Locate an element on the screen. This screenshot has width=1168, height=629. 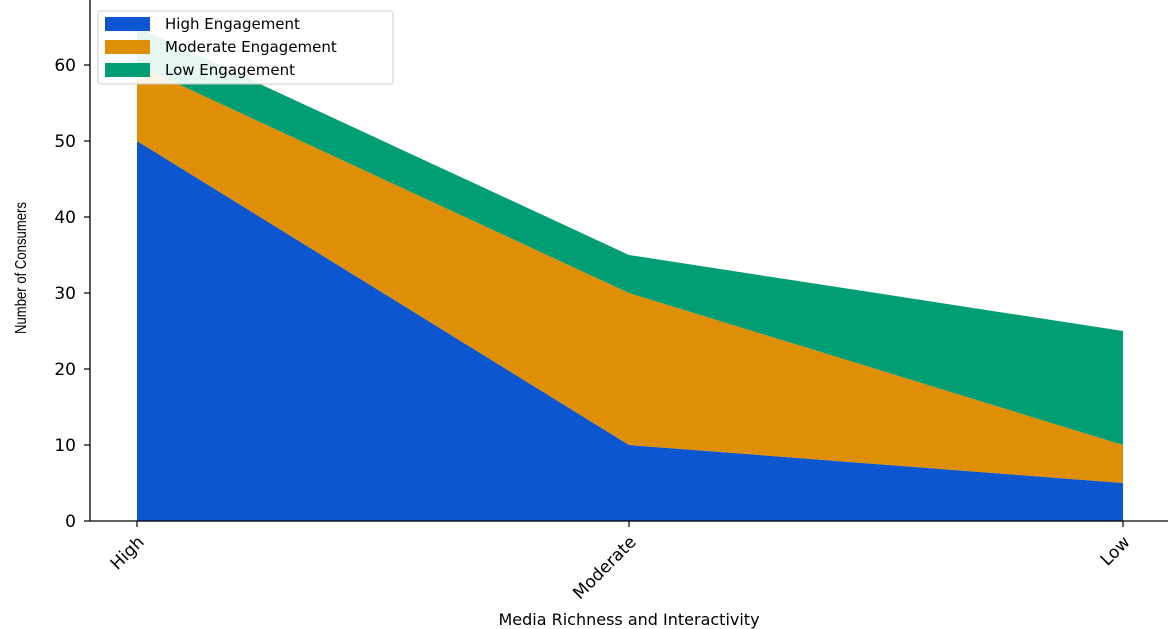
x-tick-label-2: Low is located at coordinates (1116, 551).